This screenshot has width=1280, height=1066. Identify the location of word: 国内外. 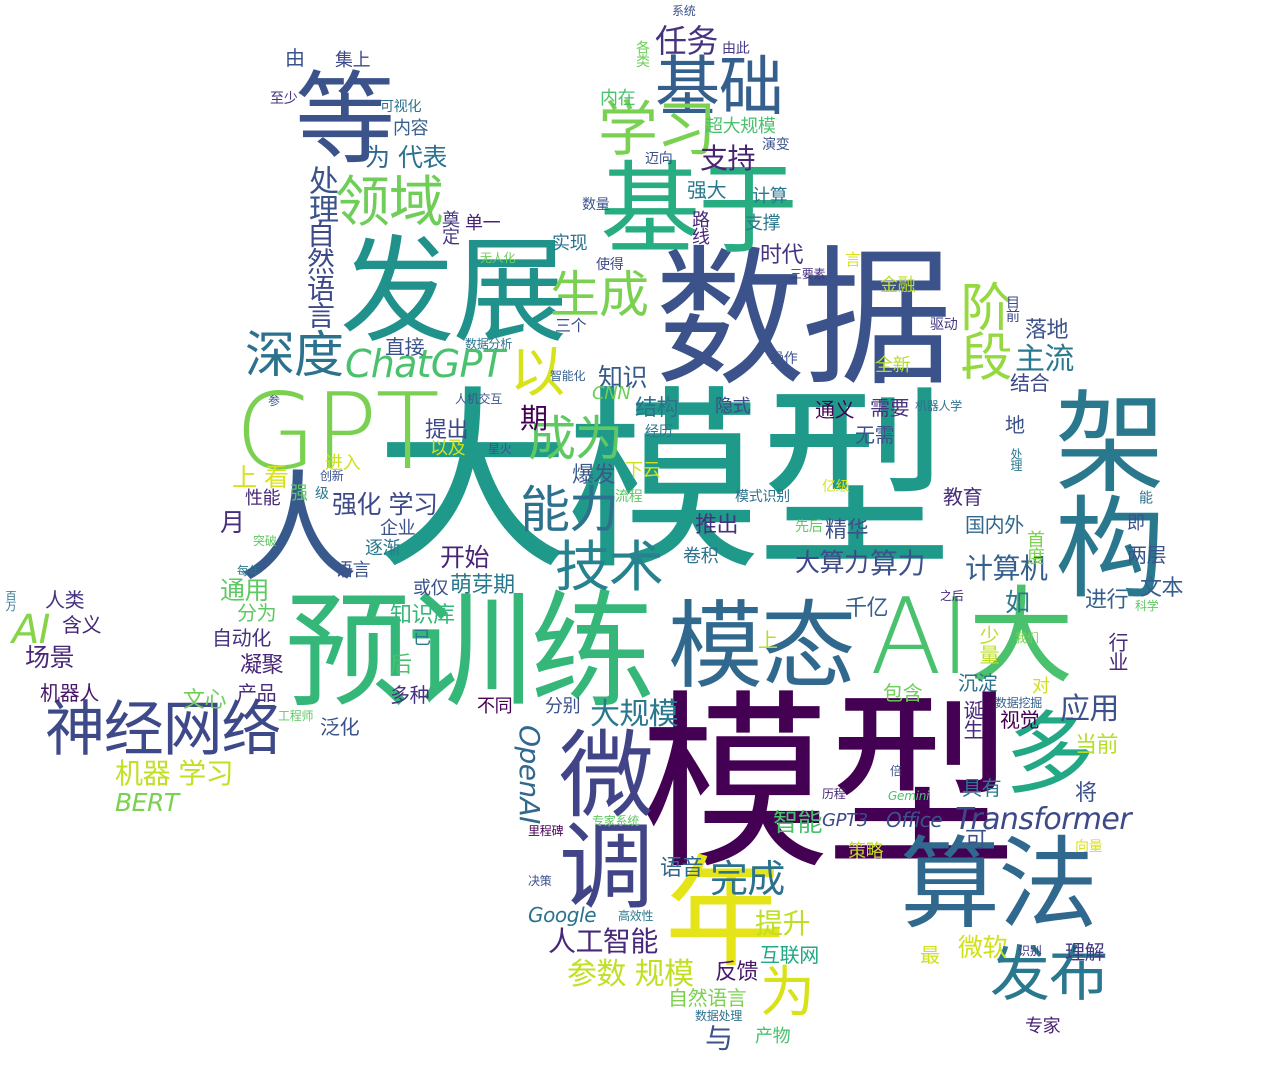
(994, 525).